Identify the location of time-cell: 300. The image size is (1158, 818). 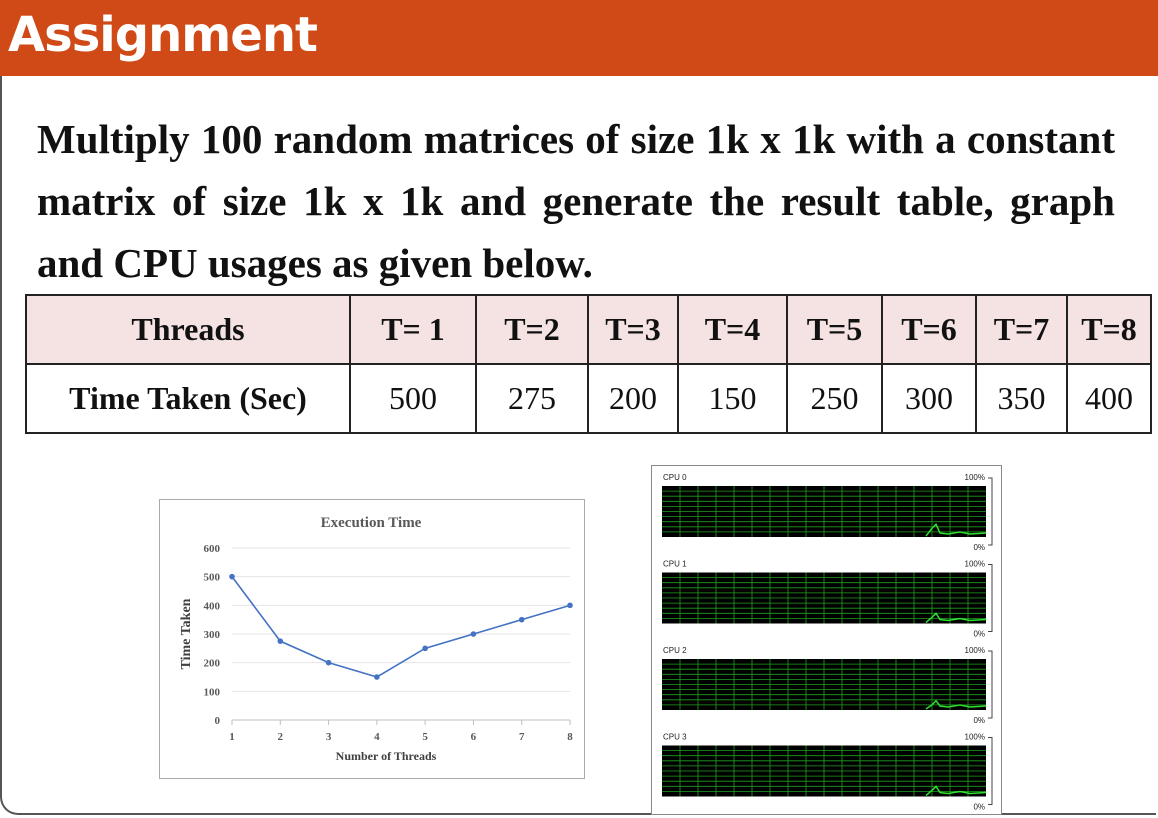
(929, 398).